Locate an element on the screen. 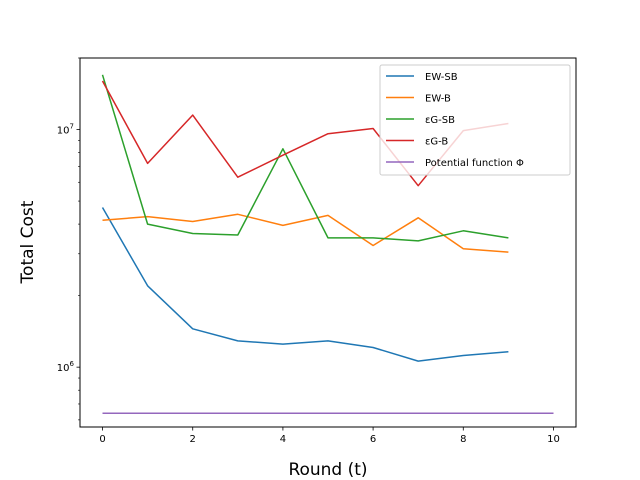  legend-label-3: εG-B is located at coordinates (436, 142).